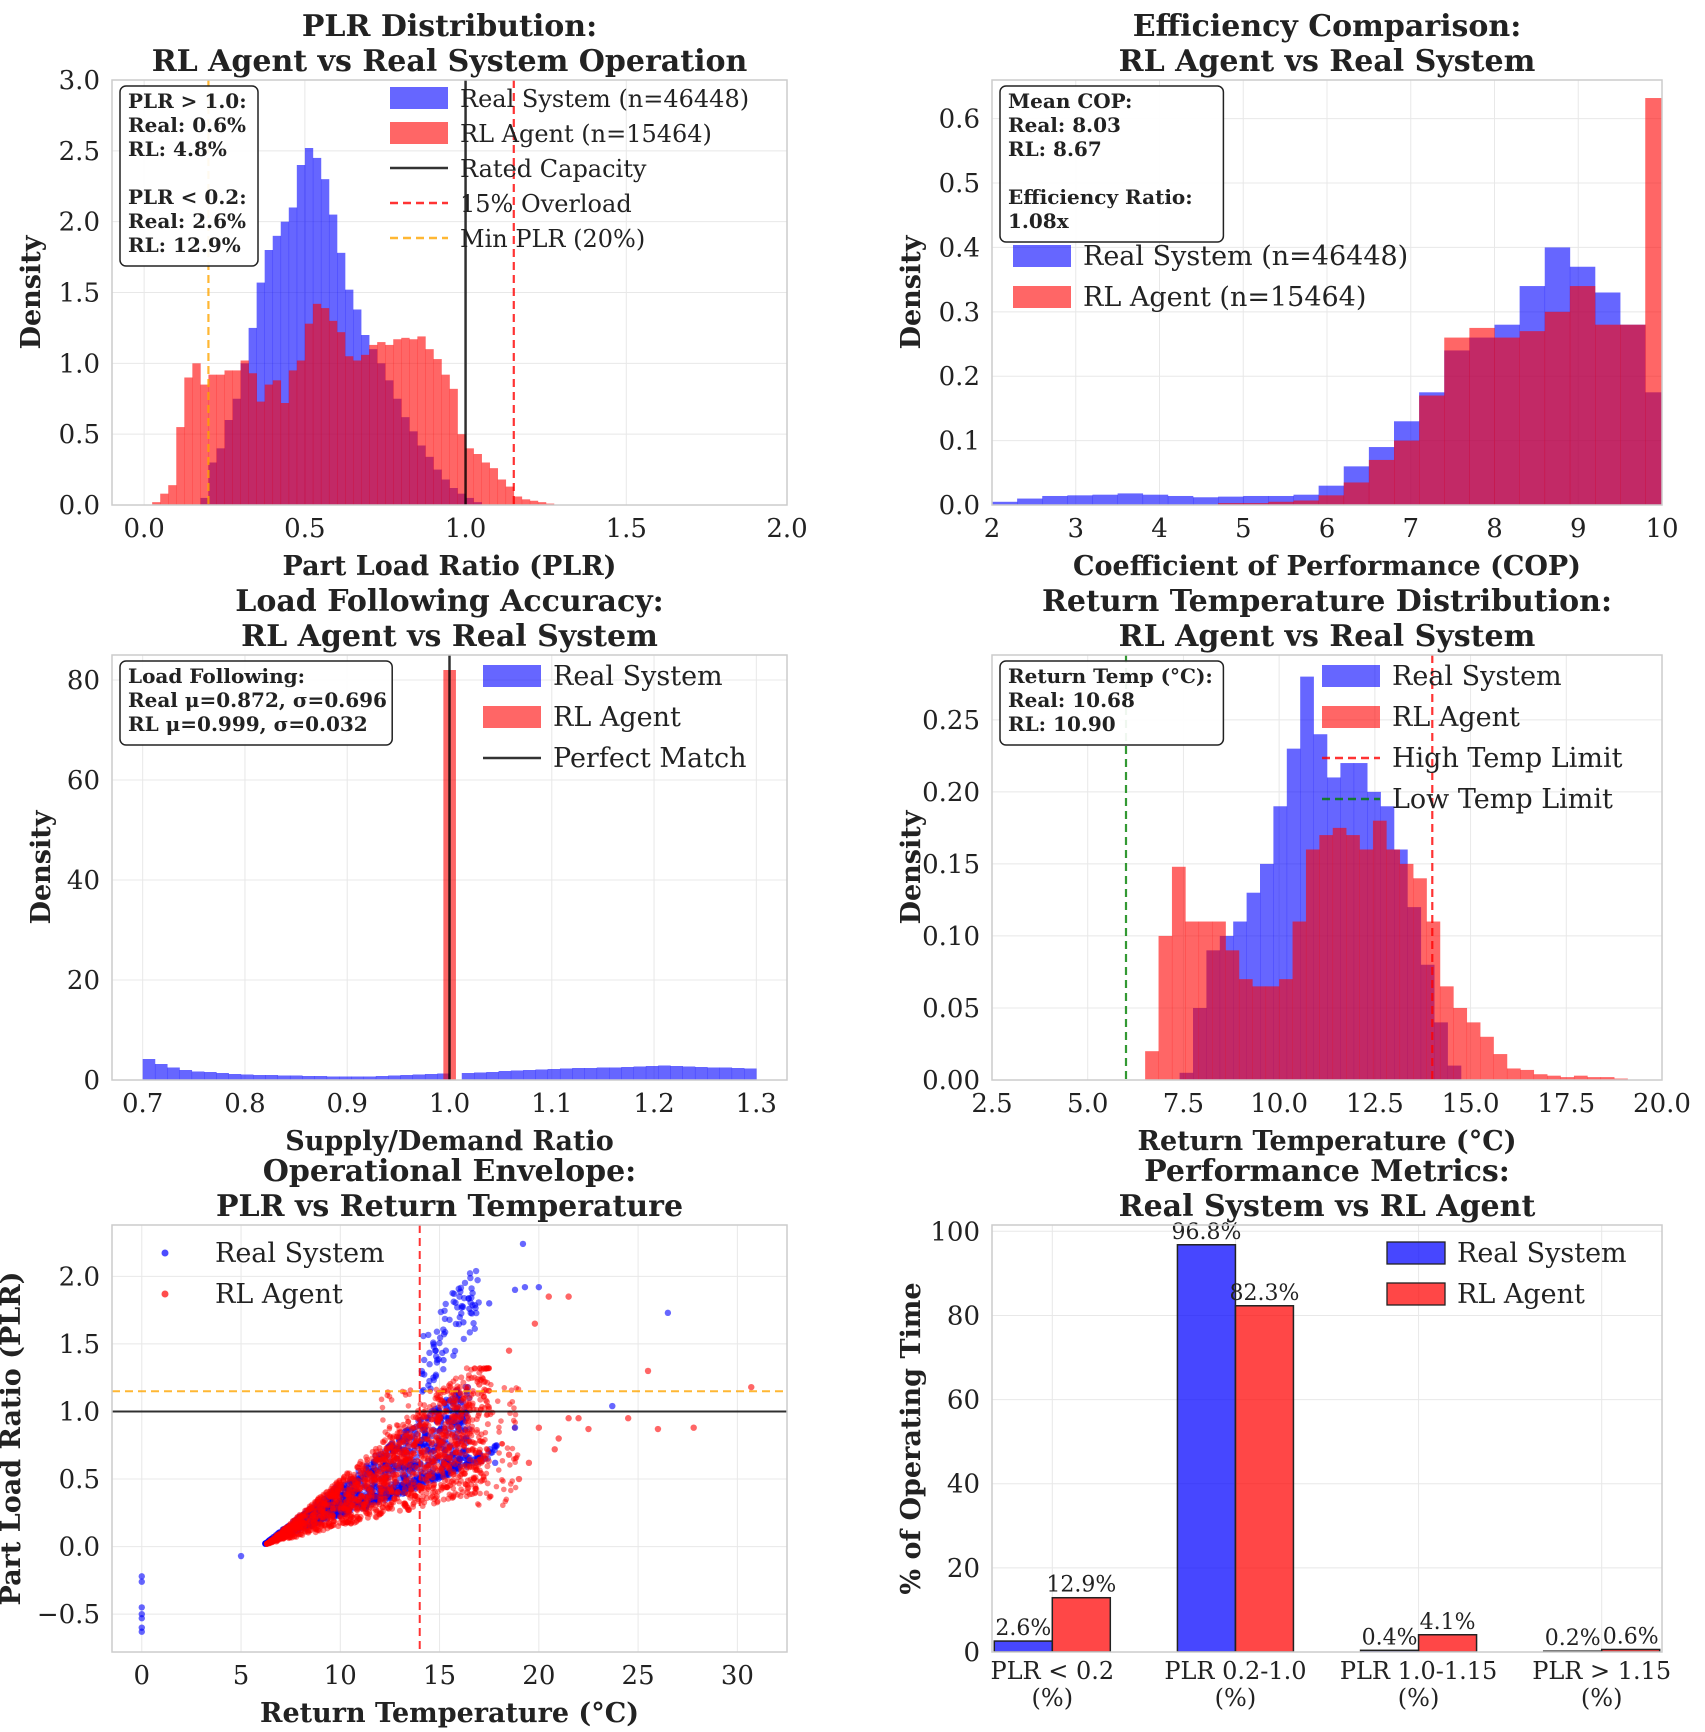 The width and height of the screenshot is (1705, 1732). What do you see at coordinates (450, 61) in the screenshot?
I see `chart-title: RL Agent vs Real System Operation` at bounding box center [450, 61].